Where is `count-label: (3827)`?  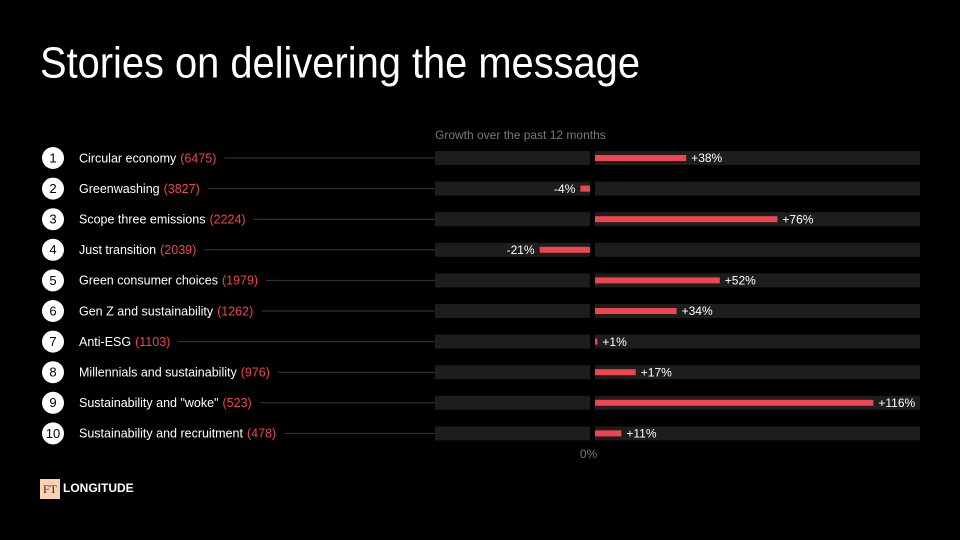 count-label: (3827) is located at coordinates (182, 189).